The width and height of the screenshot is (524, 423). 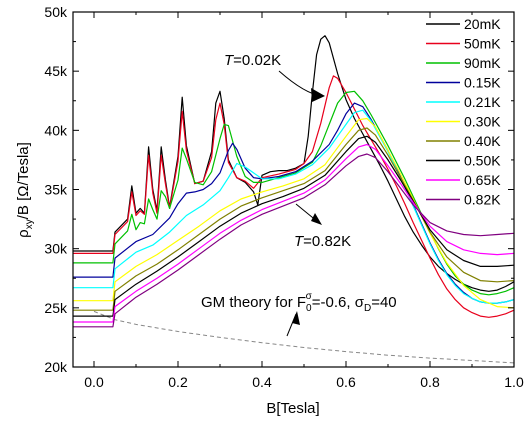 What do you see at coordinates (346, 382) in the screenshot?
I see `x-tick-label: 0.6` at bounding box center [346, 382].